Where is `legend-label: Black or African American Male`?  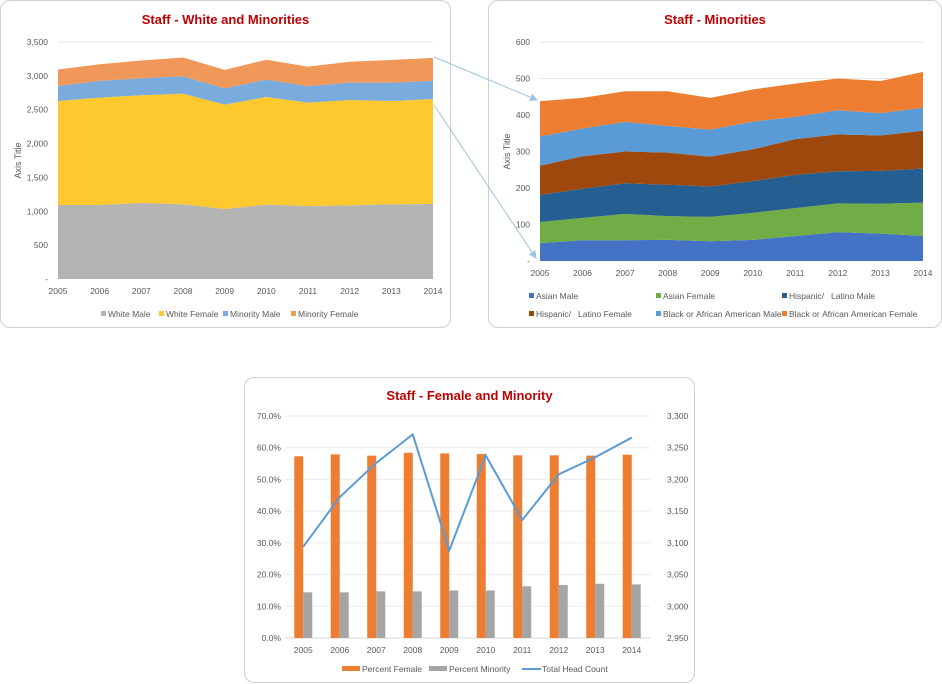 legend-label: Black or African American Male is located at coordinates (722, 314).